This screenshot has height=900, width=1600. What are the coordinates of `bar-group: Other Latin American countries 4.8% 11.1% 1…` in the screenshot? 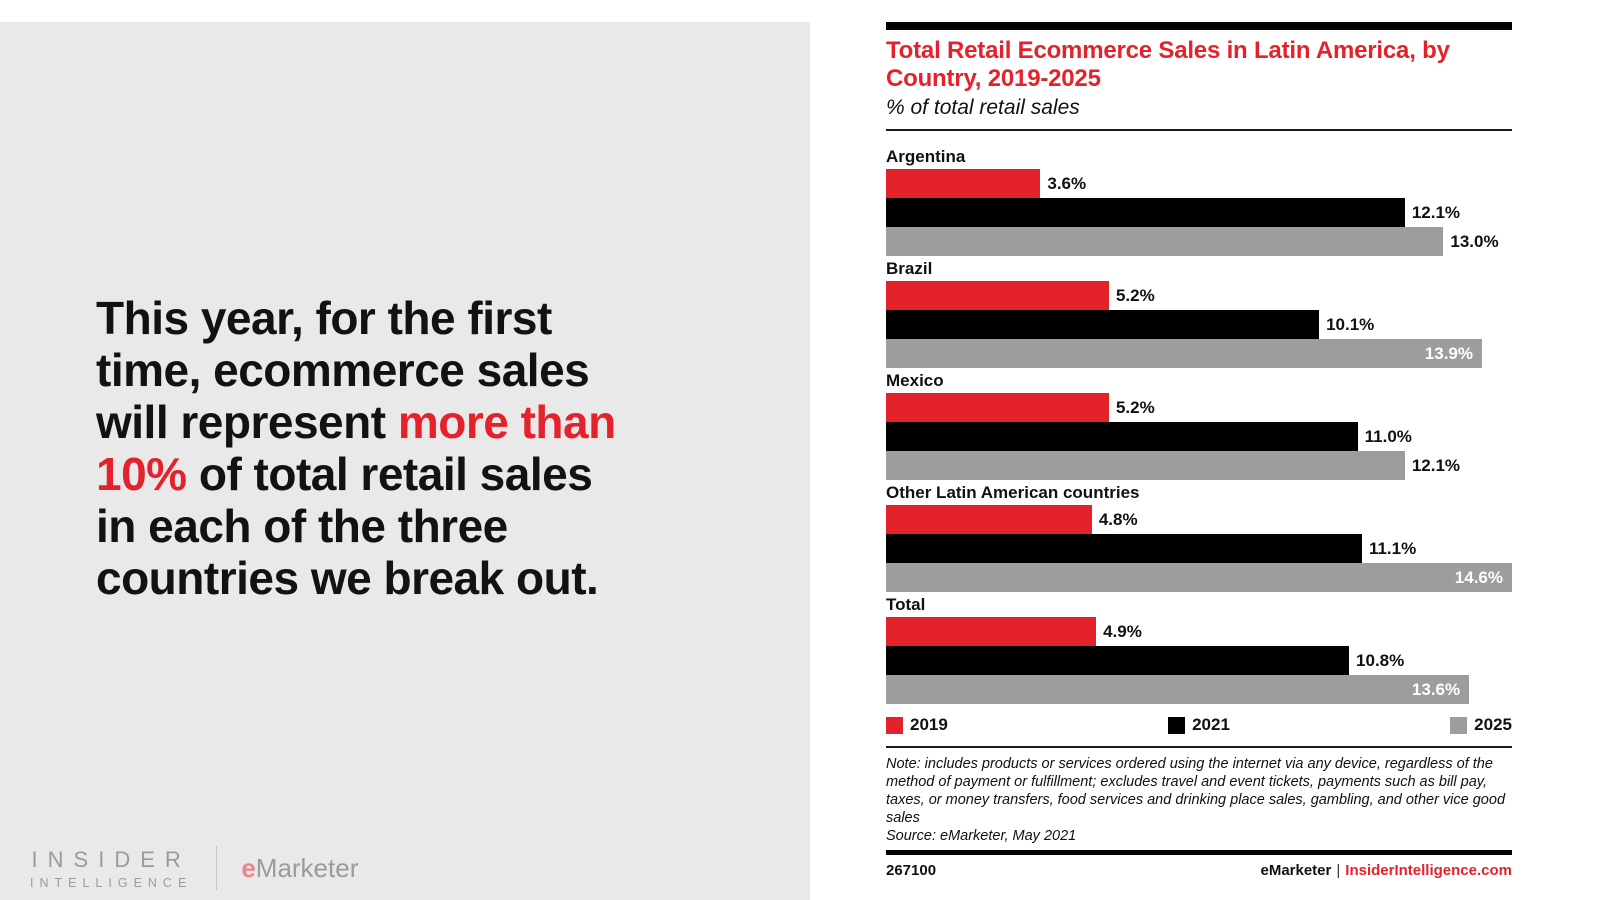 It's located at (1199, 537).